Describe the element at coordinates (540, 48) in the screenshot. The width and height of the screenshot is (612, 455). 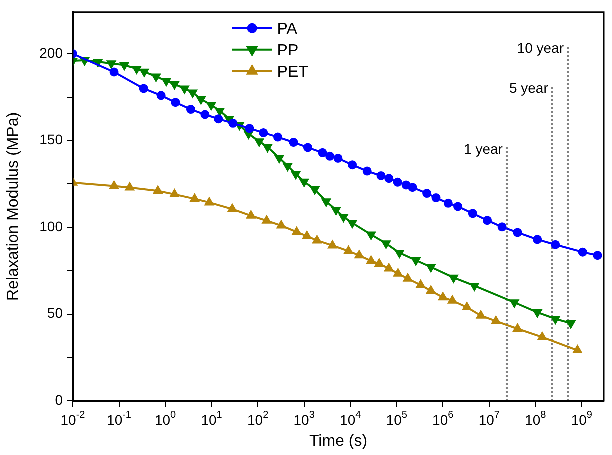
I see `annotation: 10 year` at that location.